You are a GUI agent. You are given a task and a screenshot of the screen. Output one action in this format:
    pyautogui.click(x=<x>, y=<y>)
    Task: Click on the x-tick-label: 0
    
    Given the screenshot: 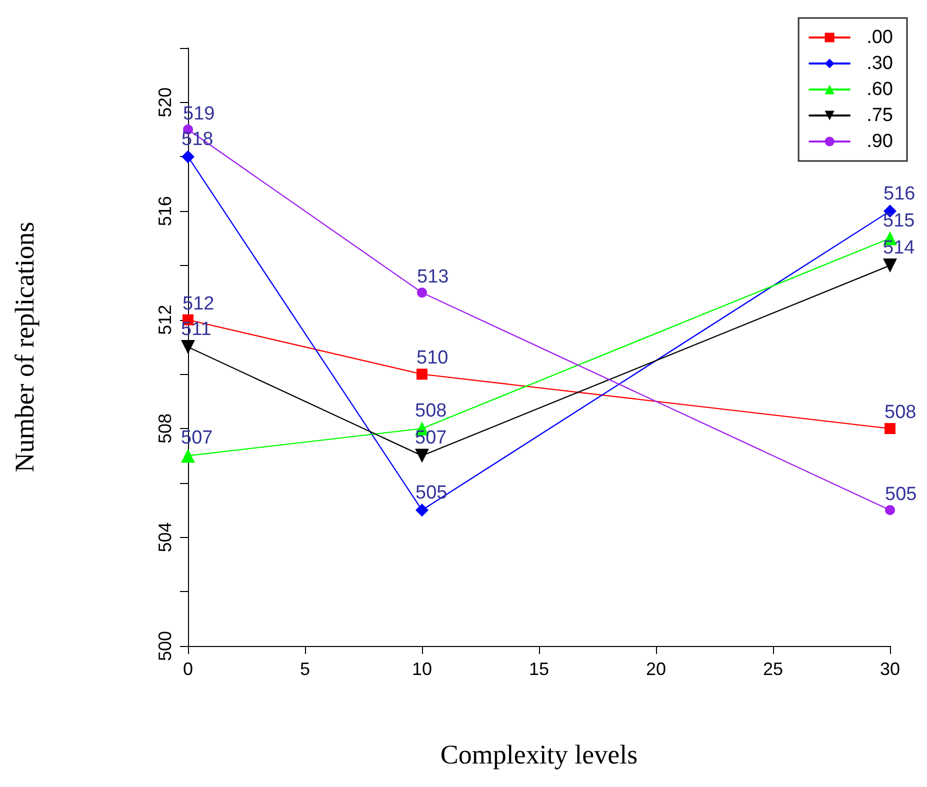 What is the action you would take?
    pyautogui.click(x=188, y=669)
    